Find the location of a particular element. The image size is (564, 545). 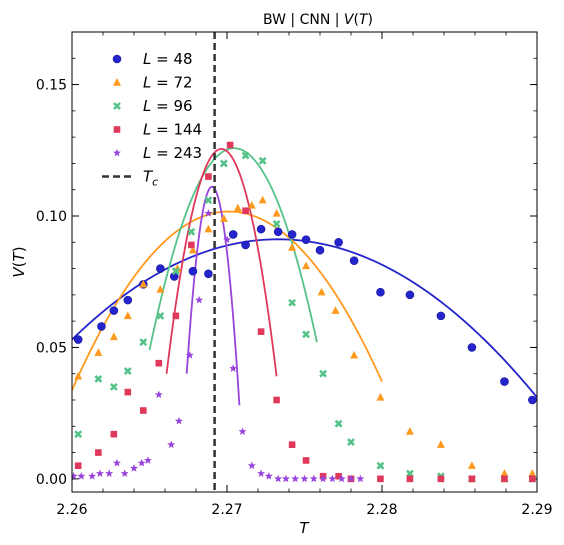

legend-label: L = 144 is located at coordinates (172, 130).